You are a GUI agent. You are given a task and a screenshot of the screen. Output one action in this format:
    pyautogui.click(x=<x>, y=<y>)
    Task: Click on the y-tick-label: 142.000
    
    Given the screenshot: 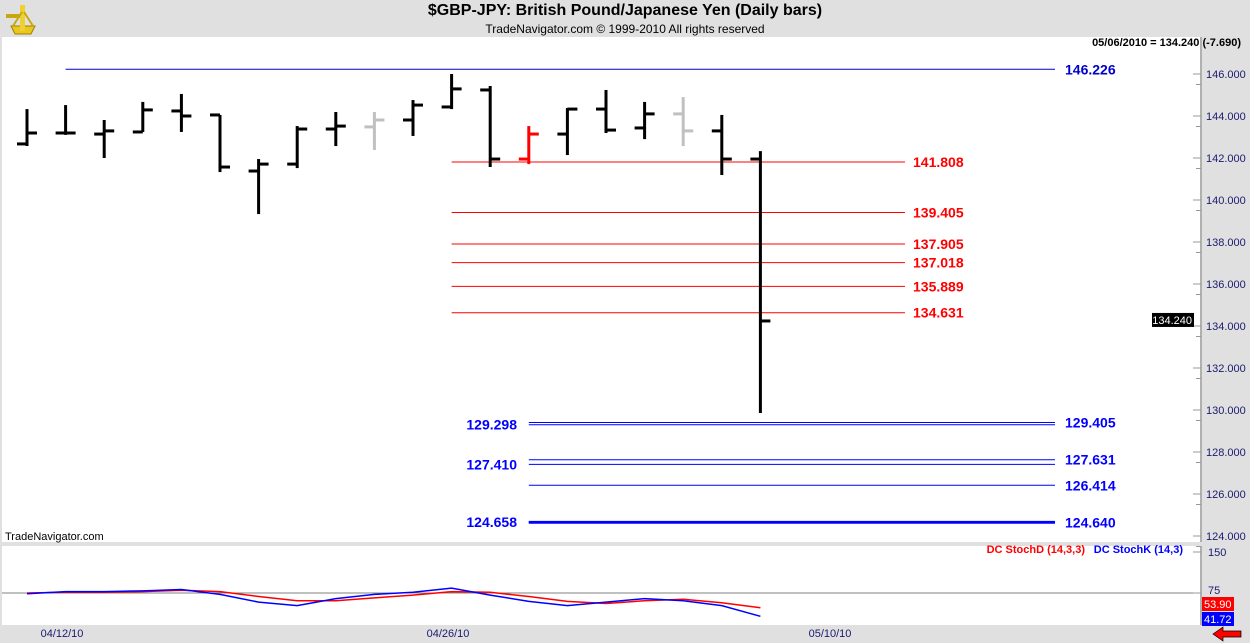 What is the action you would take?
    pyautogui.click(x=1226, y=159)
    